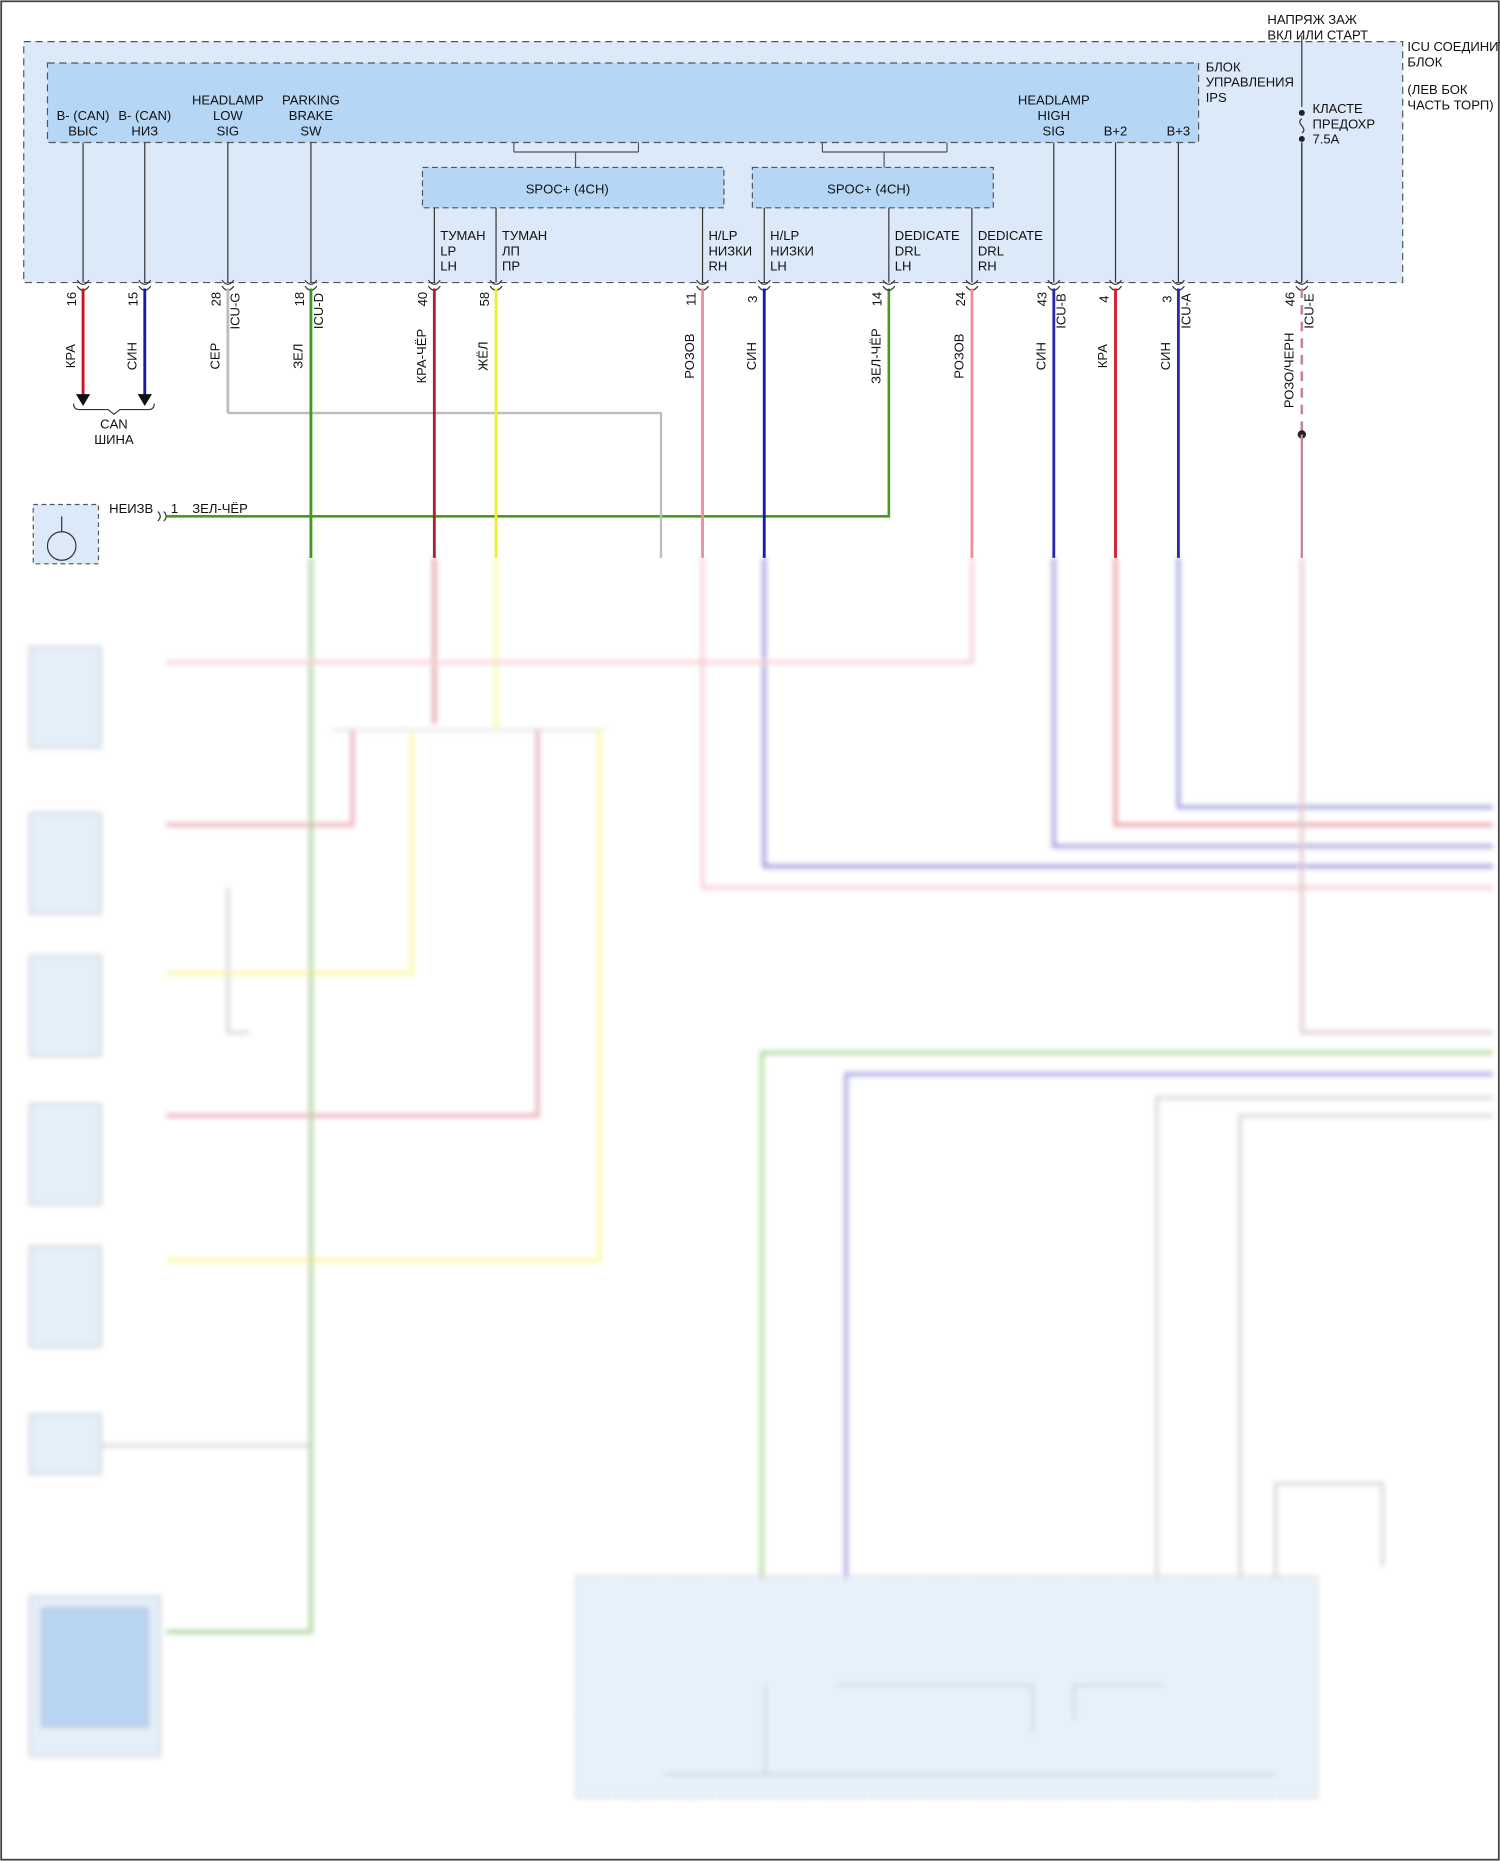  What do you see at coordinates (1344, 123) in the screenshot?
I see `fuse-label: ПРЕДОХР` at bounding box center [1344, 123].